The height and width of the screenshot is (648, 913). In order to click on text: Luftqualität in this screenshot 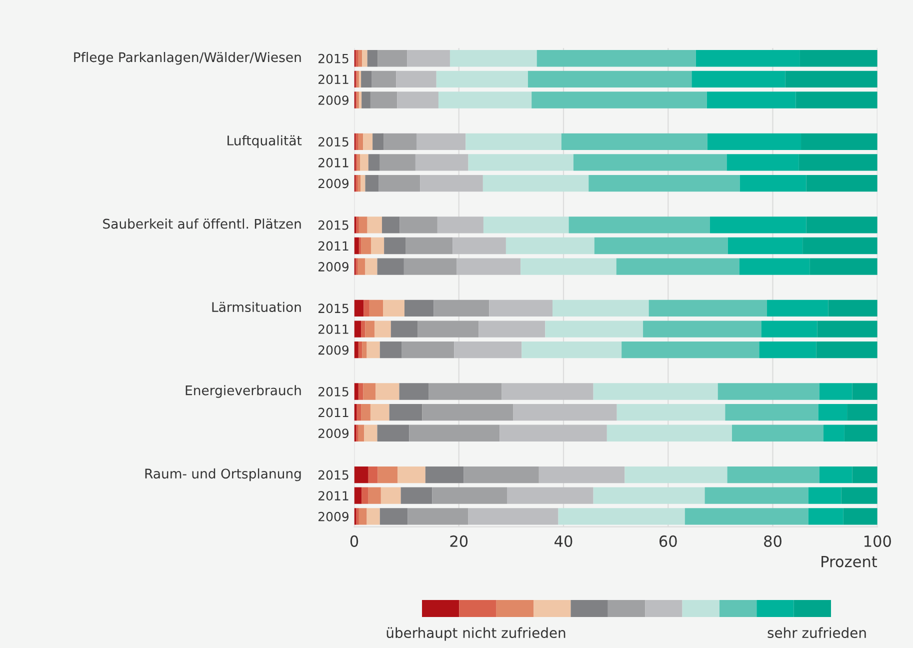, I will do `click(265, 141)`.